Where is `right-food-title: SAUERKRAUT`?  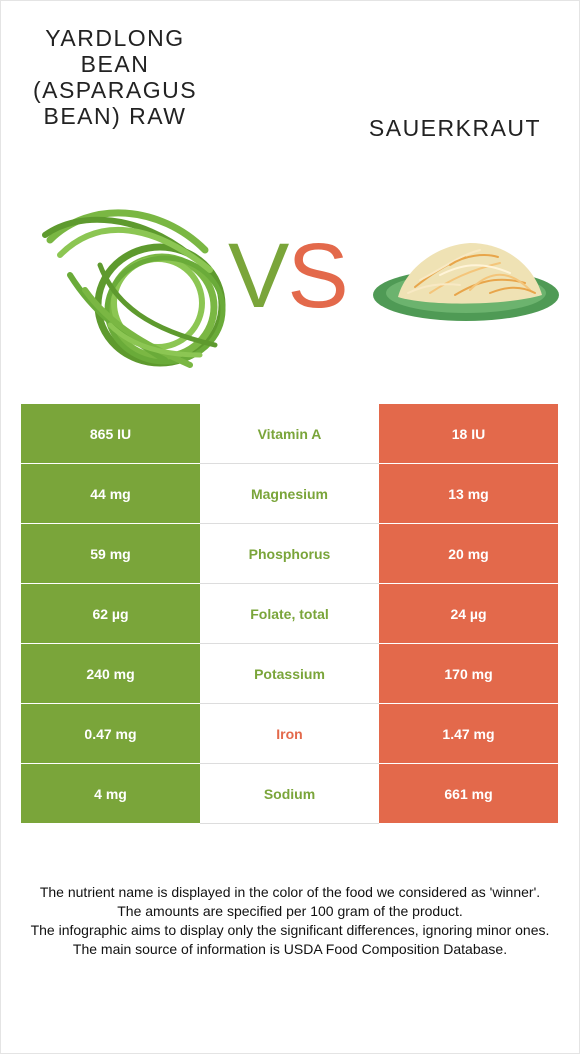 right-food-title: SAUERKRAUT is located at coordinates (455, 128).